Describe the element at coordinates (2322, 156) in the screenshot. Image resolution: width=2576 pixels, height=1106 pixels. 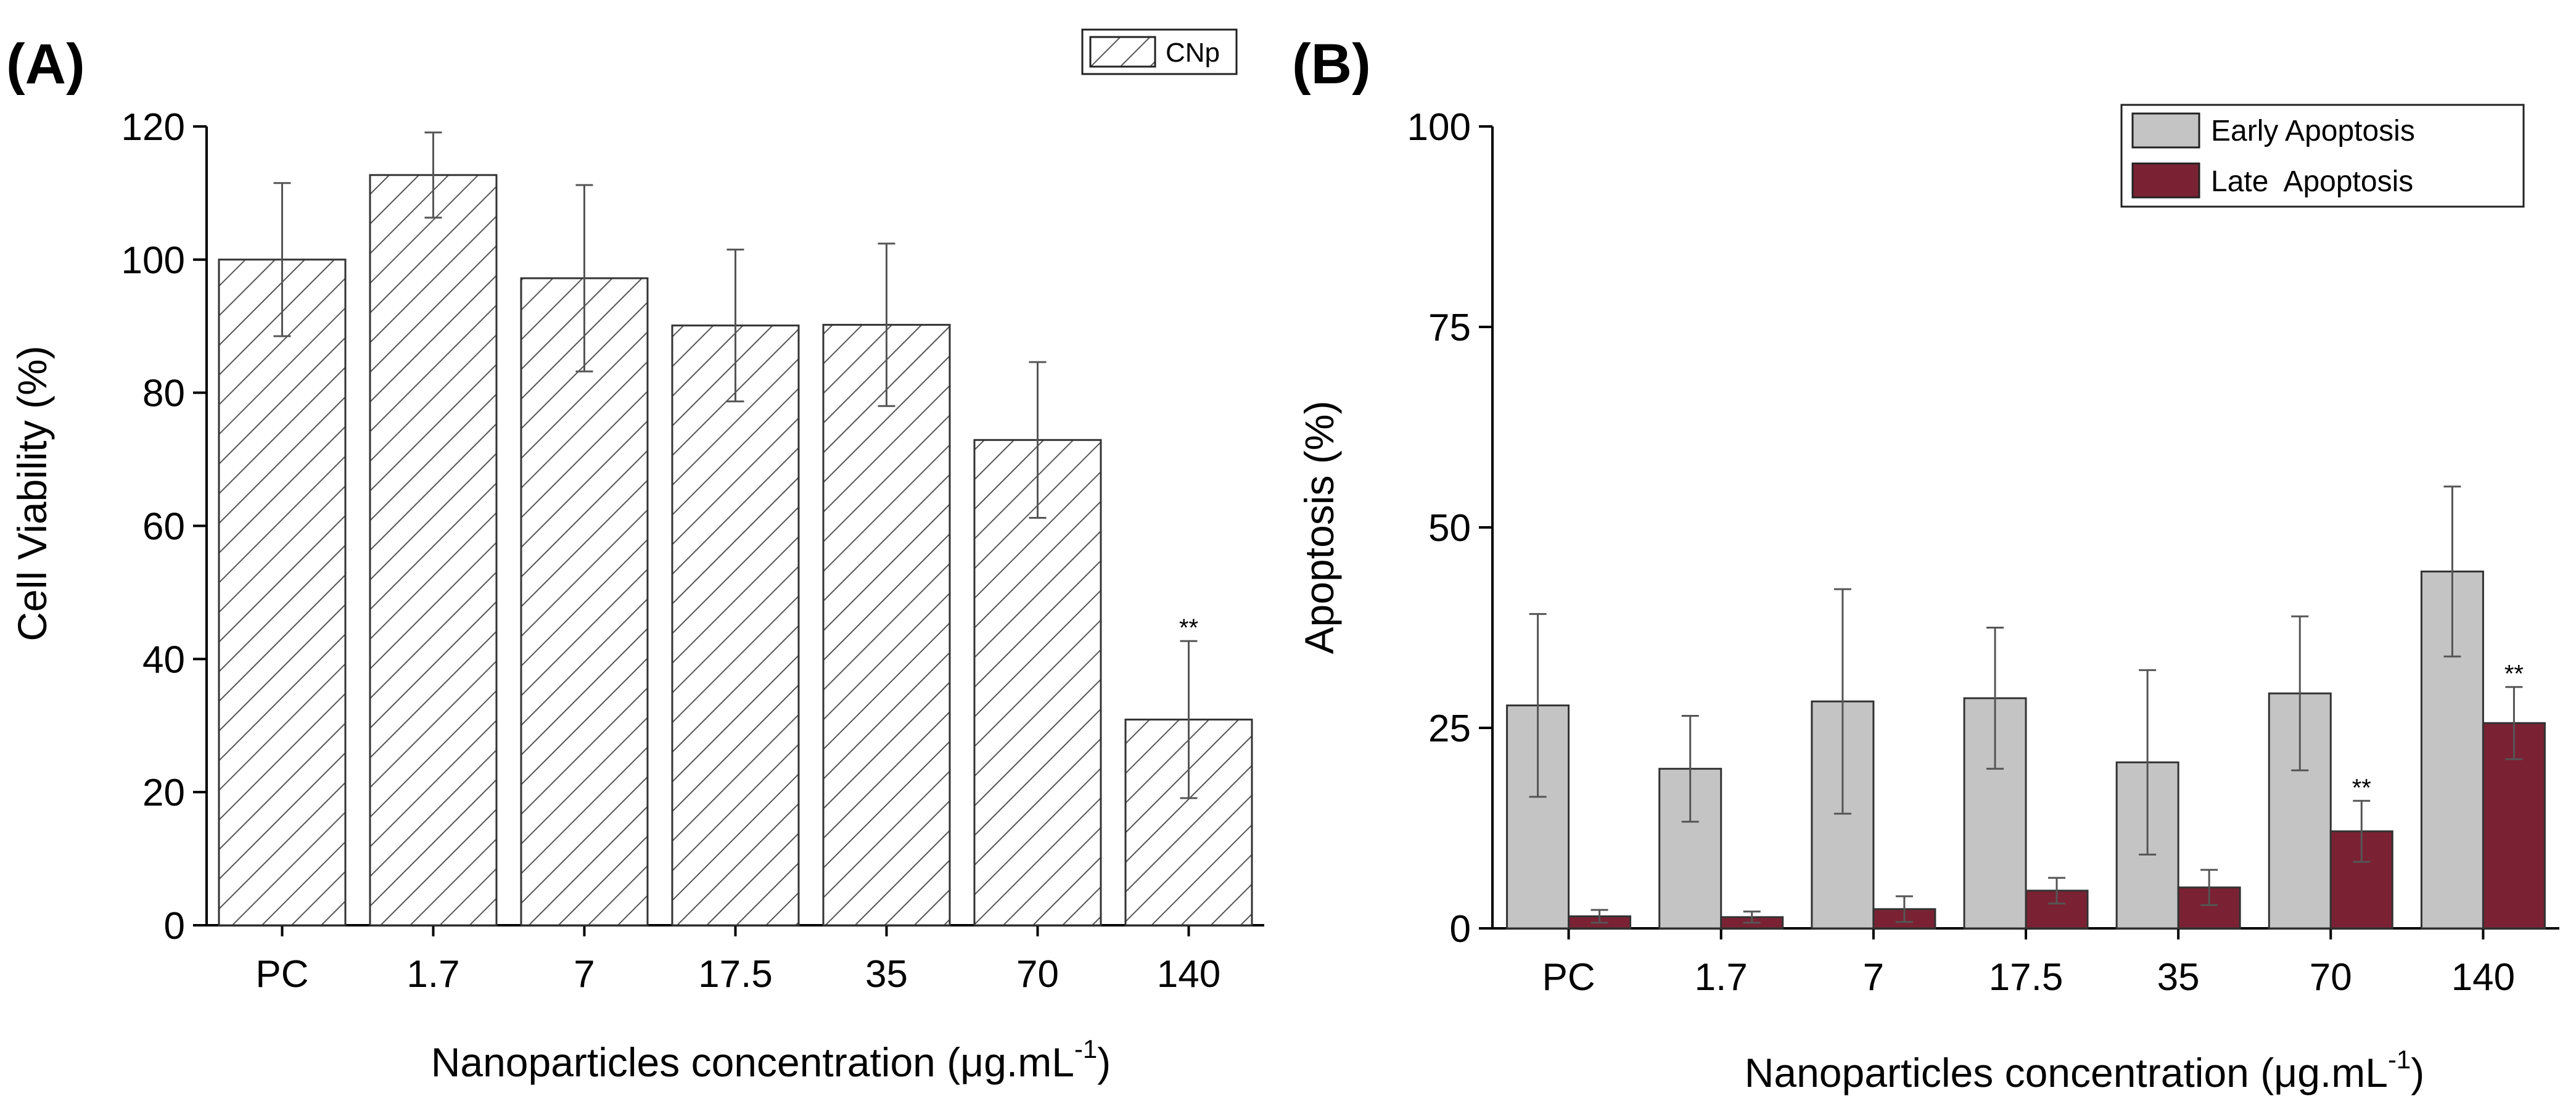
I see `panel-b-legend: Early Apoptosis Late Apoptosis` at that location.